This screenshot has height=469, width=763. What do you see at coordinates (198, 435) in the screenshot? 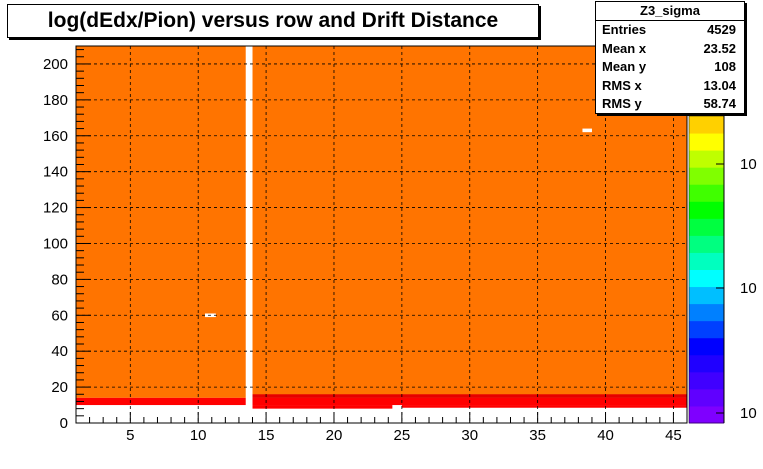
I see `x-axis-tick-label: 10` at bounding box center [198, 435].